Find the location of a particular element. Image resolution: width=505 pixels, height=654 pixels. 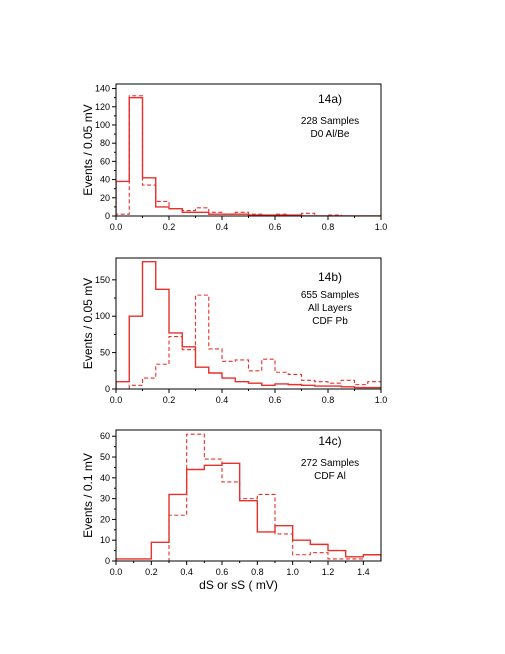

annotation-line: D0 Al/Be is located at coordinates (330, 134).